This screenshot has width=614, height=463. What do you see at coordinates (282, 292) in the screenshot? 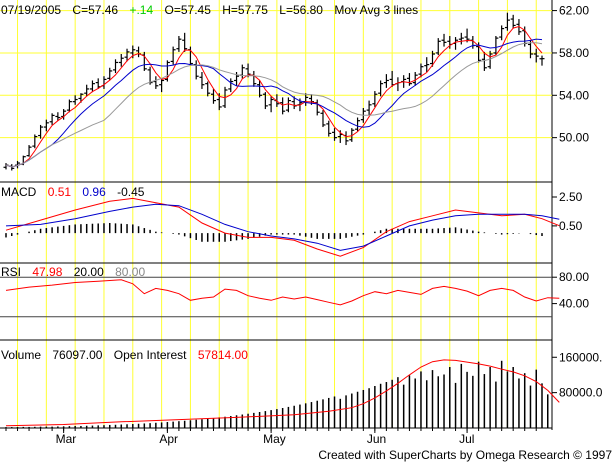
I see `rsi-line` at bounding box center [282, 292].